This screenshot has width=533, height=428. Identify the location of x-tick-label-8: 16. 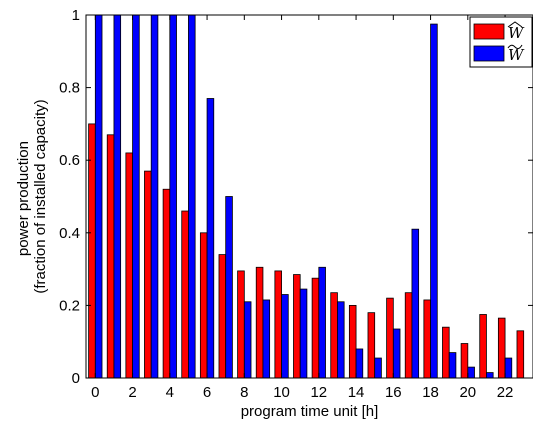
(393, 392).